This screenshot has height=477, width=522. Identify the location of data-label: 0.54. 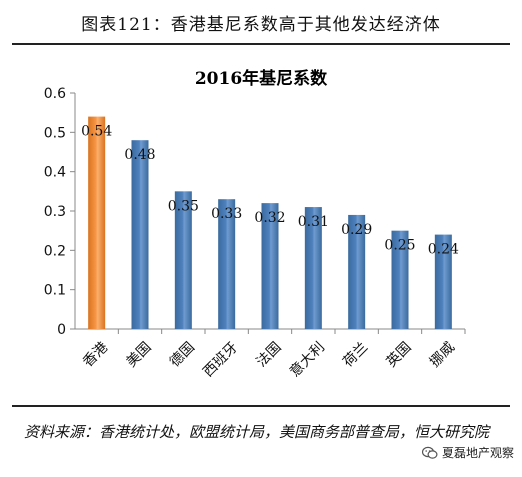
(96, 132).